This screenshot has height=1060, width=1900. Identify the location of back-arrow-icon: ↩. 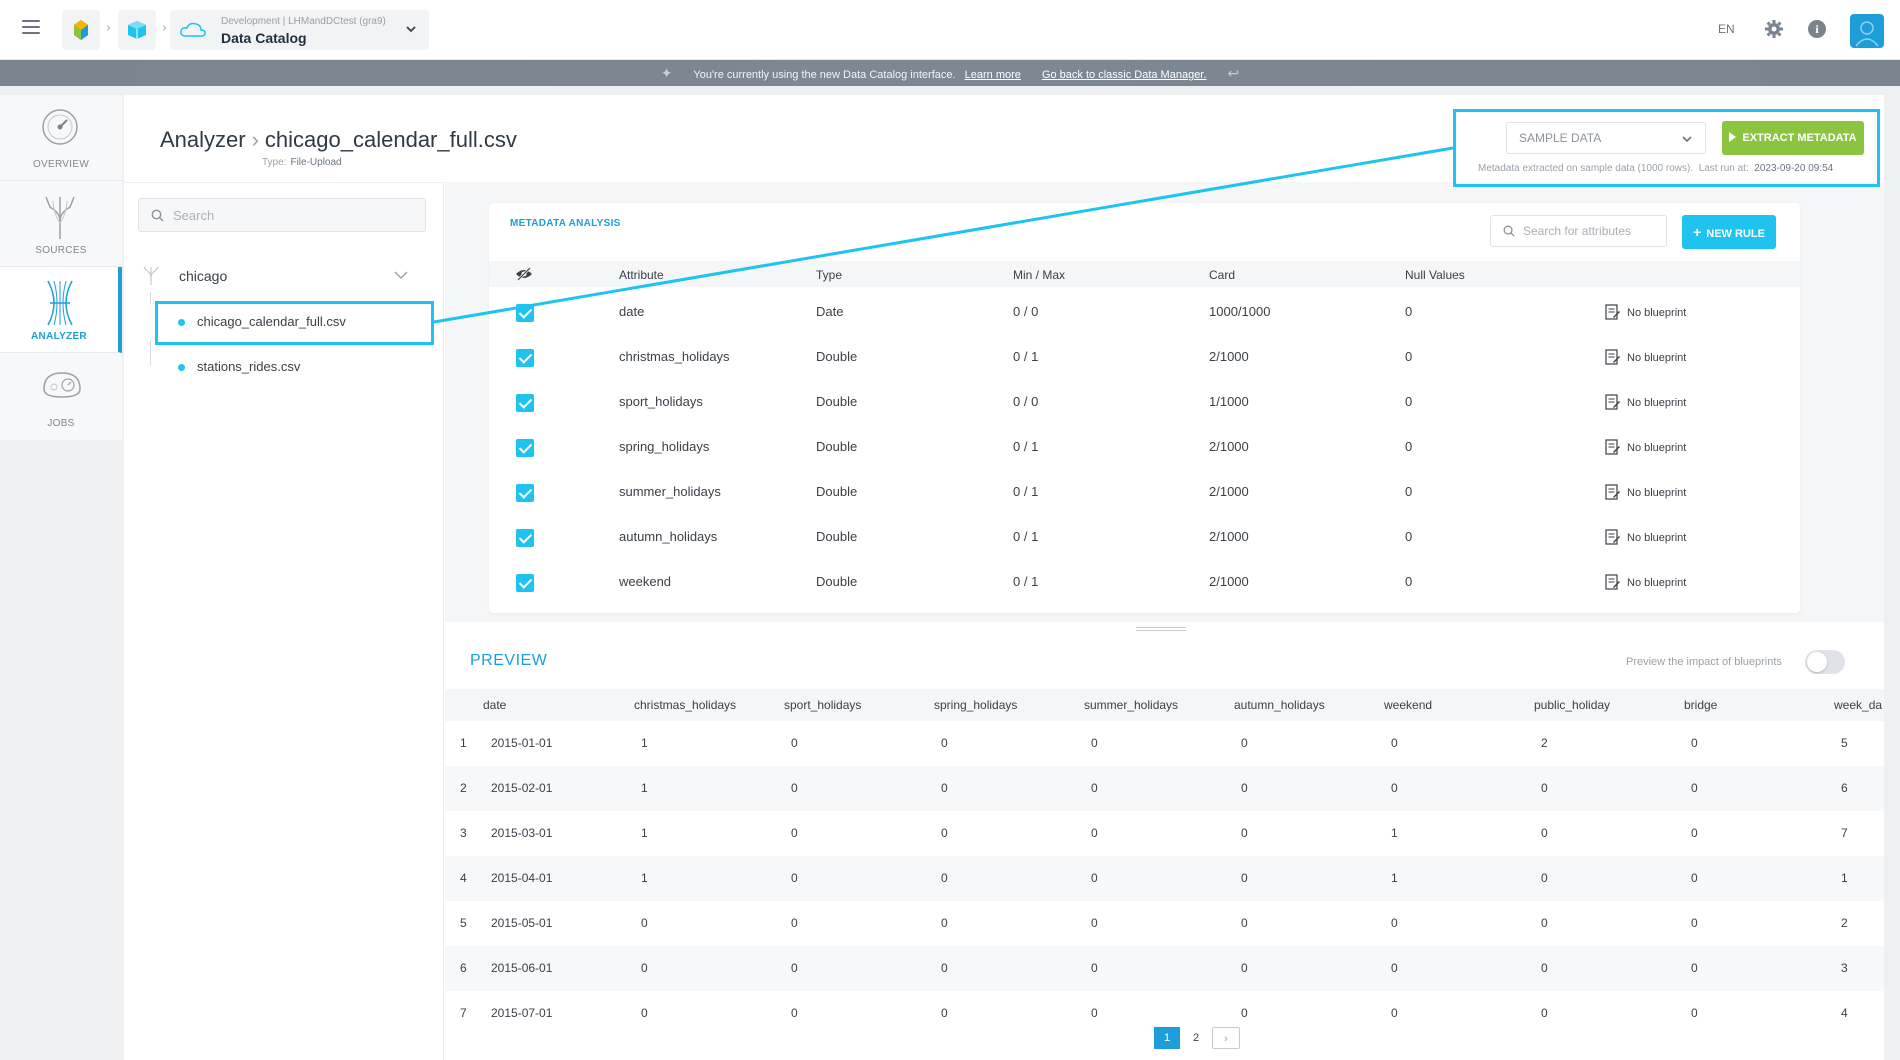
(1233, 73).